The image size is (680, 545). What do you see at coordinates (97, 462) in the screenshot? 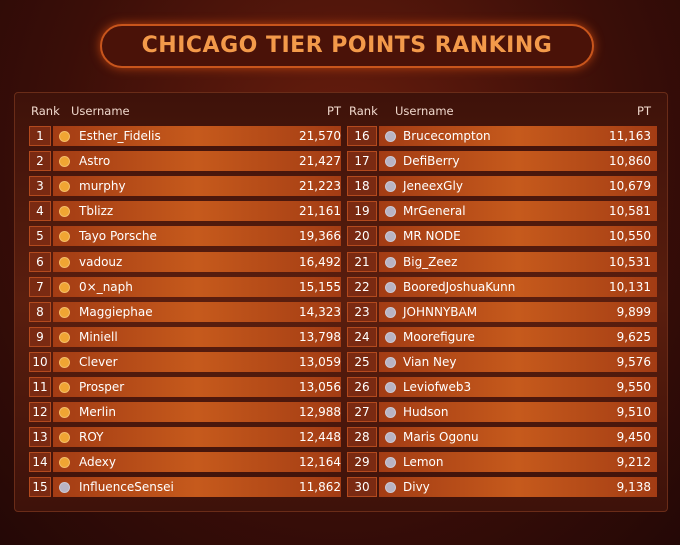
I see `username: Adexy` at bounding box center [97, 462].